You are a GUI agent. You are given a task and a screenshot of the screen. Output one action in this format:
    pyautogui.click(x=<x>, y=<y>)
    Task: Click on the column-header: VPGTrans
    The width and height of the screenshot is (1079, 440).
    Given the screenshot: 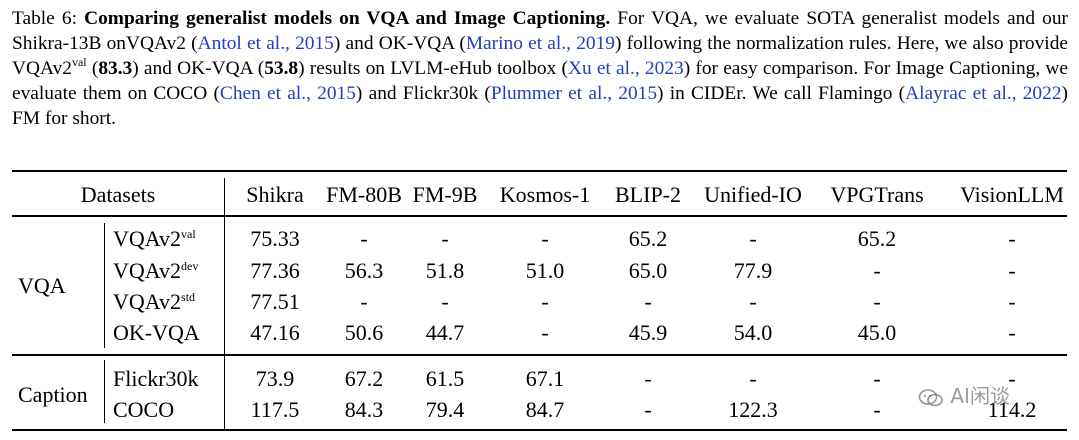 What is the action you would take?
    pyautogui.click(x=877, y=194)
    